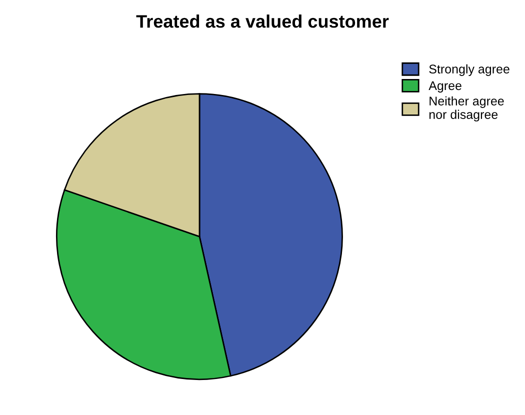 This screenshot has height=415, width=525. Describe the element at coordinates (466, 109) in the screenshot. I see `legend-label: Neither agree nor disagree` at that location.